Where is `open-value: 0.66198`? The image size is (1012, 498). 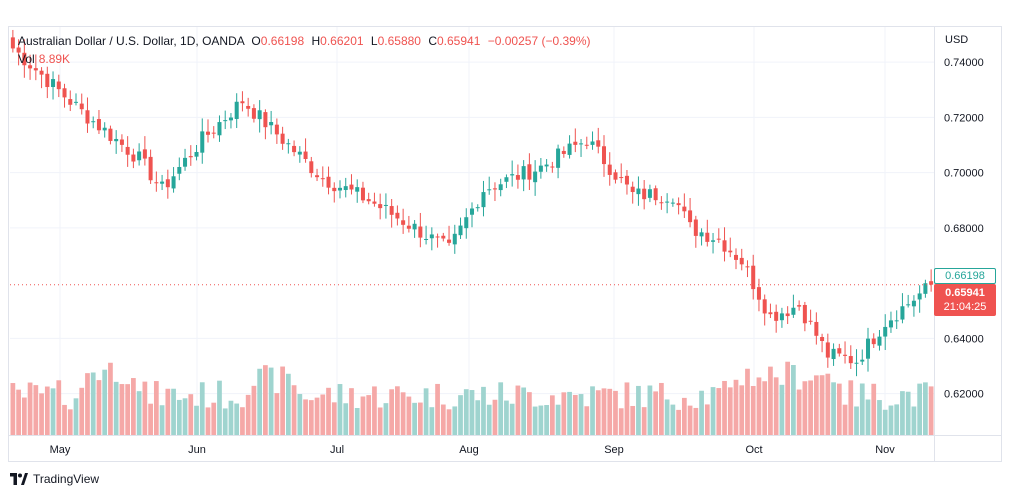 open-value: 0.66198 is located at coordinates (282, 41).